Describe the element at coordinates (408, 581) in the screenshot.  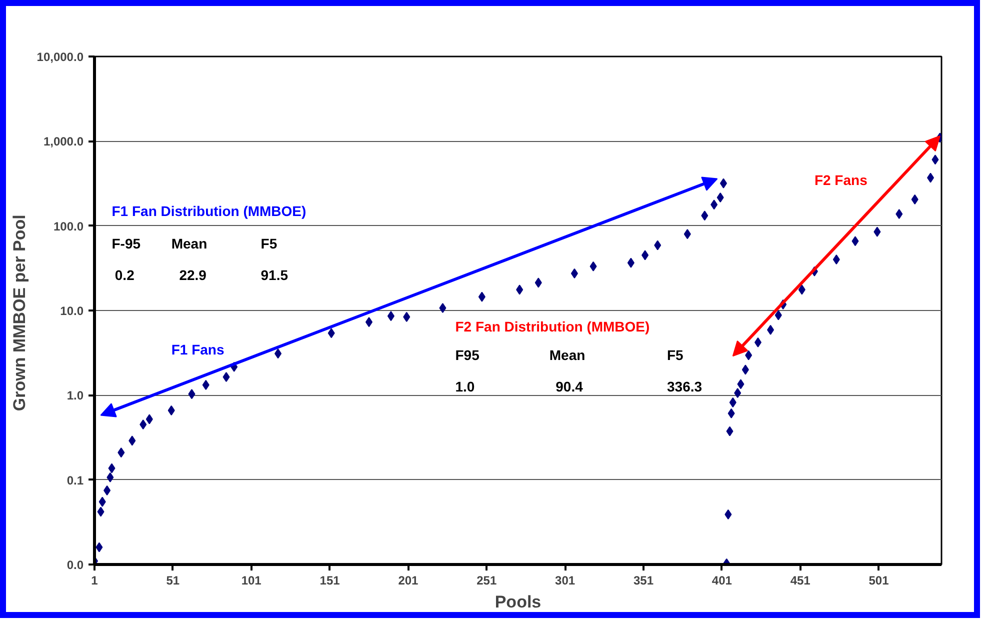
I see `x-tick-label: 201` at that location.